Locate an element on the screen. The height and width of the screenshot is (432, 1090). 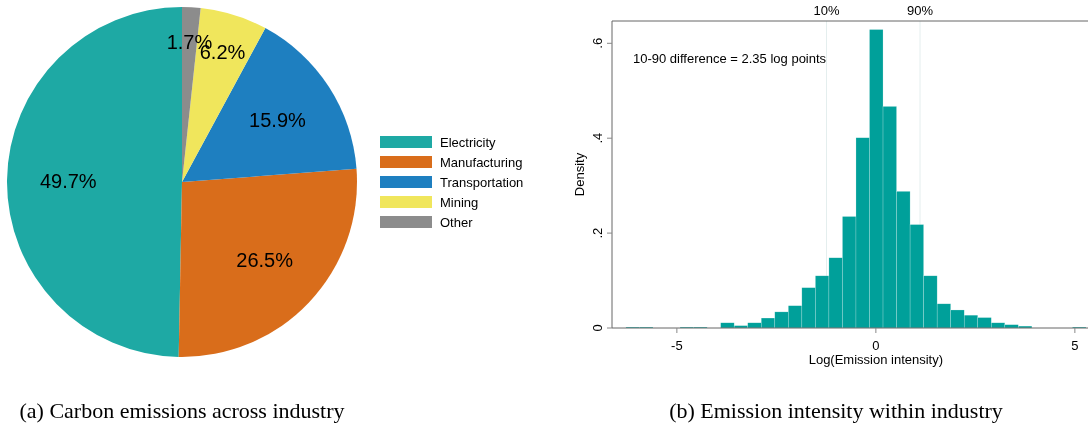
legend-label: Mining is located at coordinates (459, 202).